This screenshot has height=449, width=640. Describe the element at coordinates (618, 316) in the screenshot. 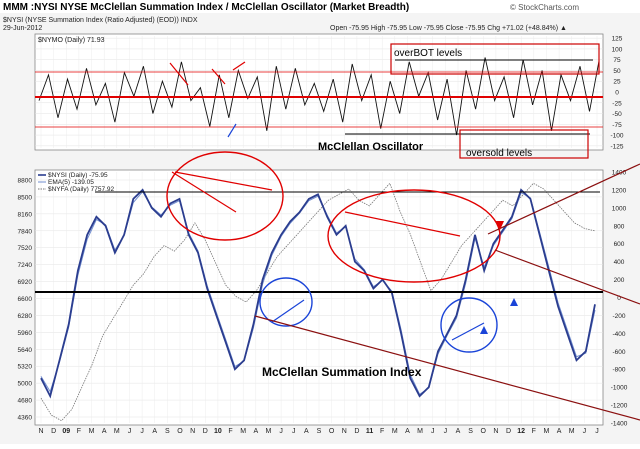

I see `y-tick-label: -200` at that location.